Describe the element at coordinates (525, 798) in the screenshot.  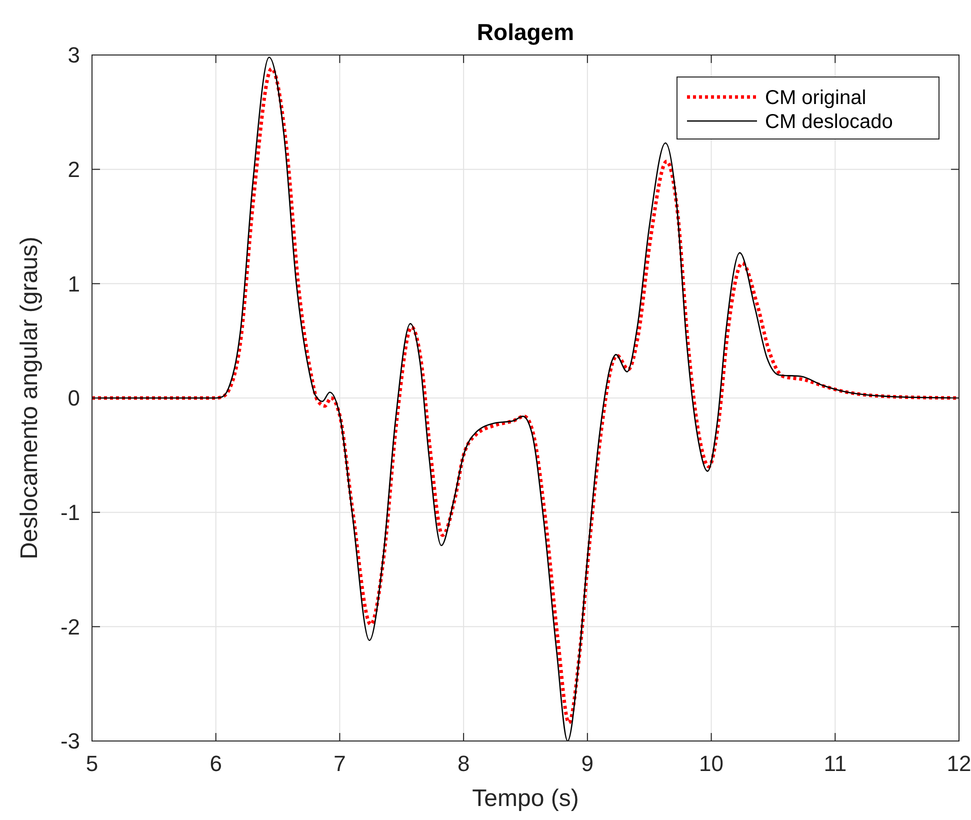
I see `x-axis-title: Tempo (s)` at that location.